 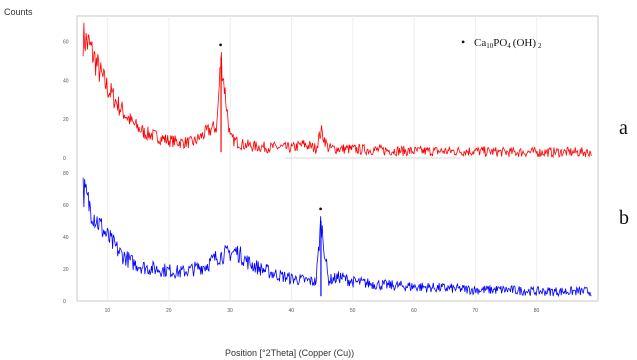 What do you see at coordinates (230, 311) in the screenshot?
I see `x-tick-label: 30` at bounding box center [230, 311].